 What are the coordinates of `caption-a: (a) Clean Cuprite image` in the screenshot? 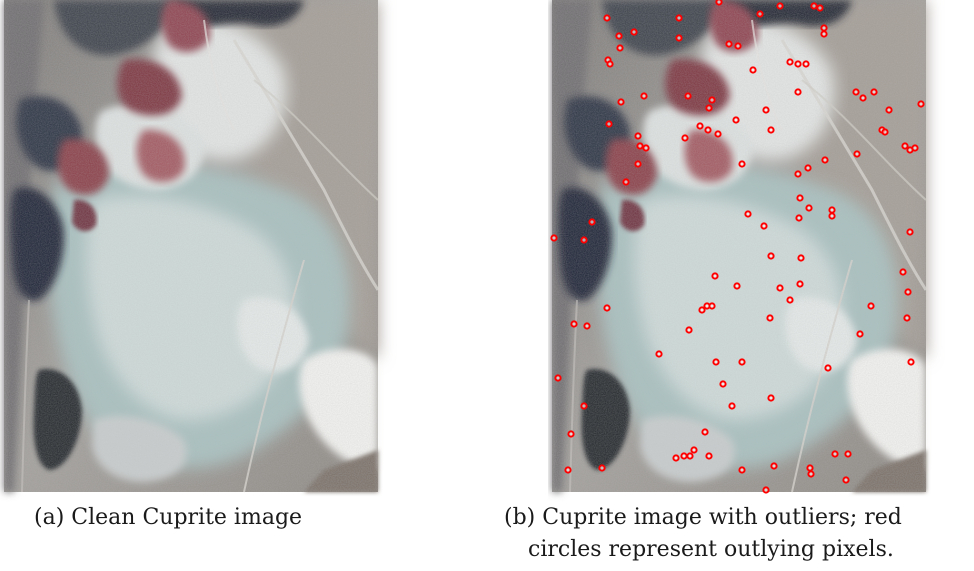 It's located at (168, 517).